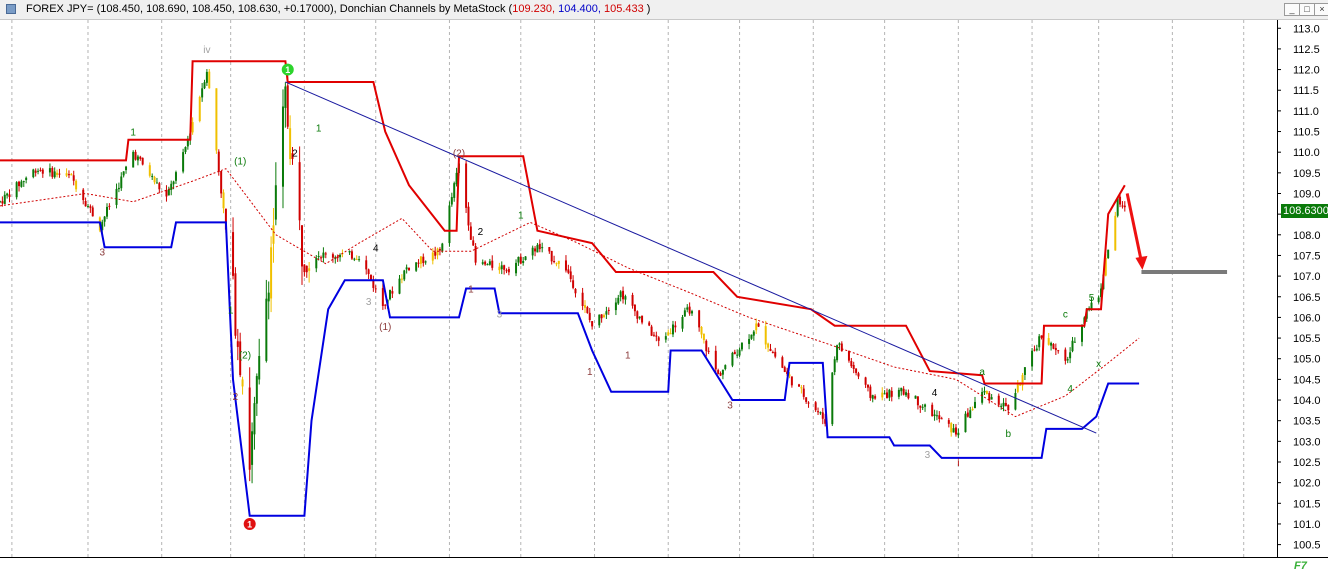  I want to click on y-tick-label: 106.0, so click(1307, 318).